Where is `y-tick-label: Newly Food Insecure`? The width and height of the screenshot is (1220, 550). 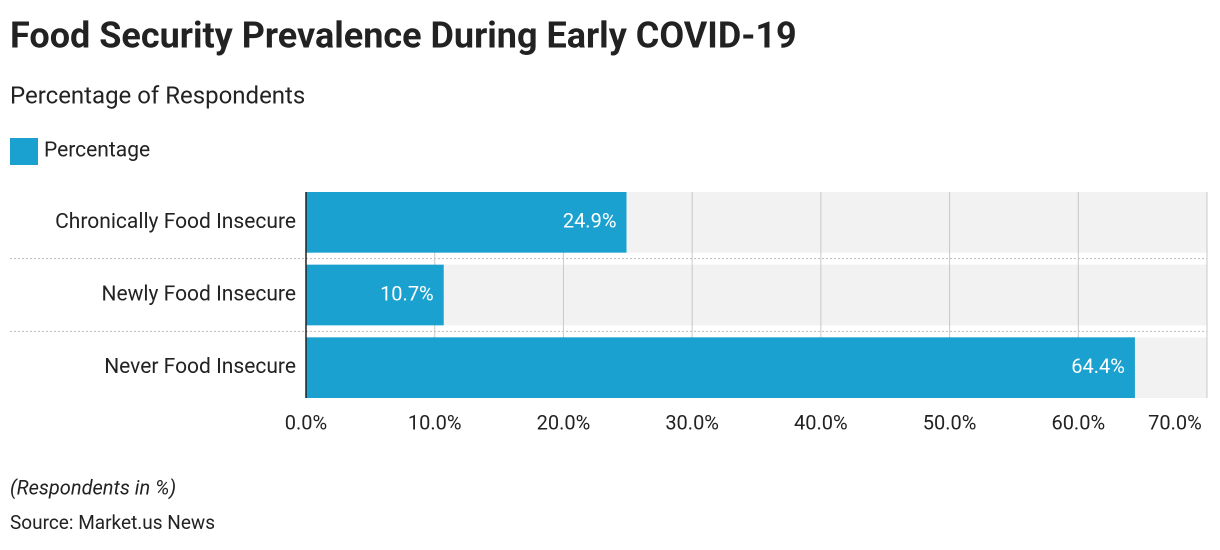 y-tick-label: Newly Food Insecure is located at coordinates (199, 295).